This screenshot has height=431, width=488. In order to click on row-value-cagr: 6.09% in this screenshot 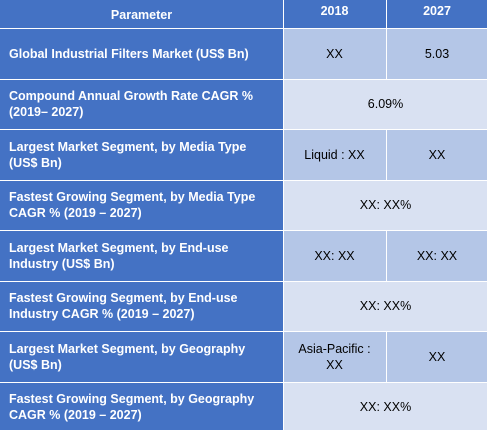, I will do `click(385, 104)`.